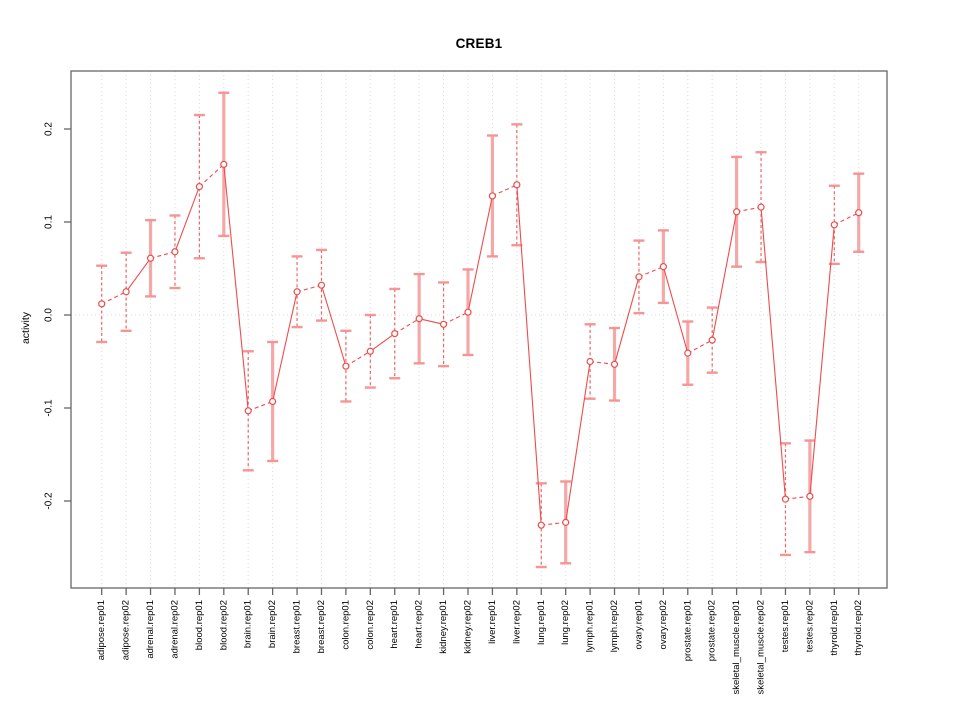 The image size is (960, 720). What do you see at coordinates (419, 624) in the screenshot?
I see `x-tick-label: heart.rep02` at bounding box center [419, 624].